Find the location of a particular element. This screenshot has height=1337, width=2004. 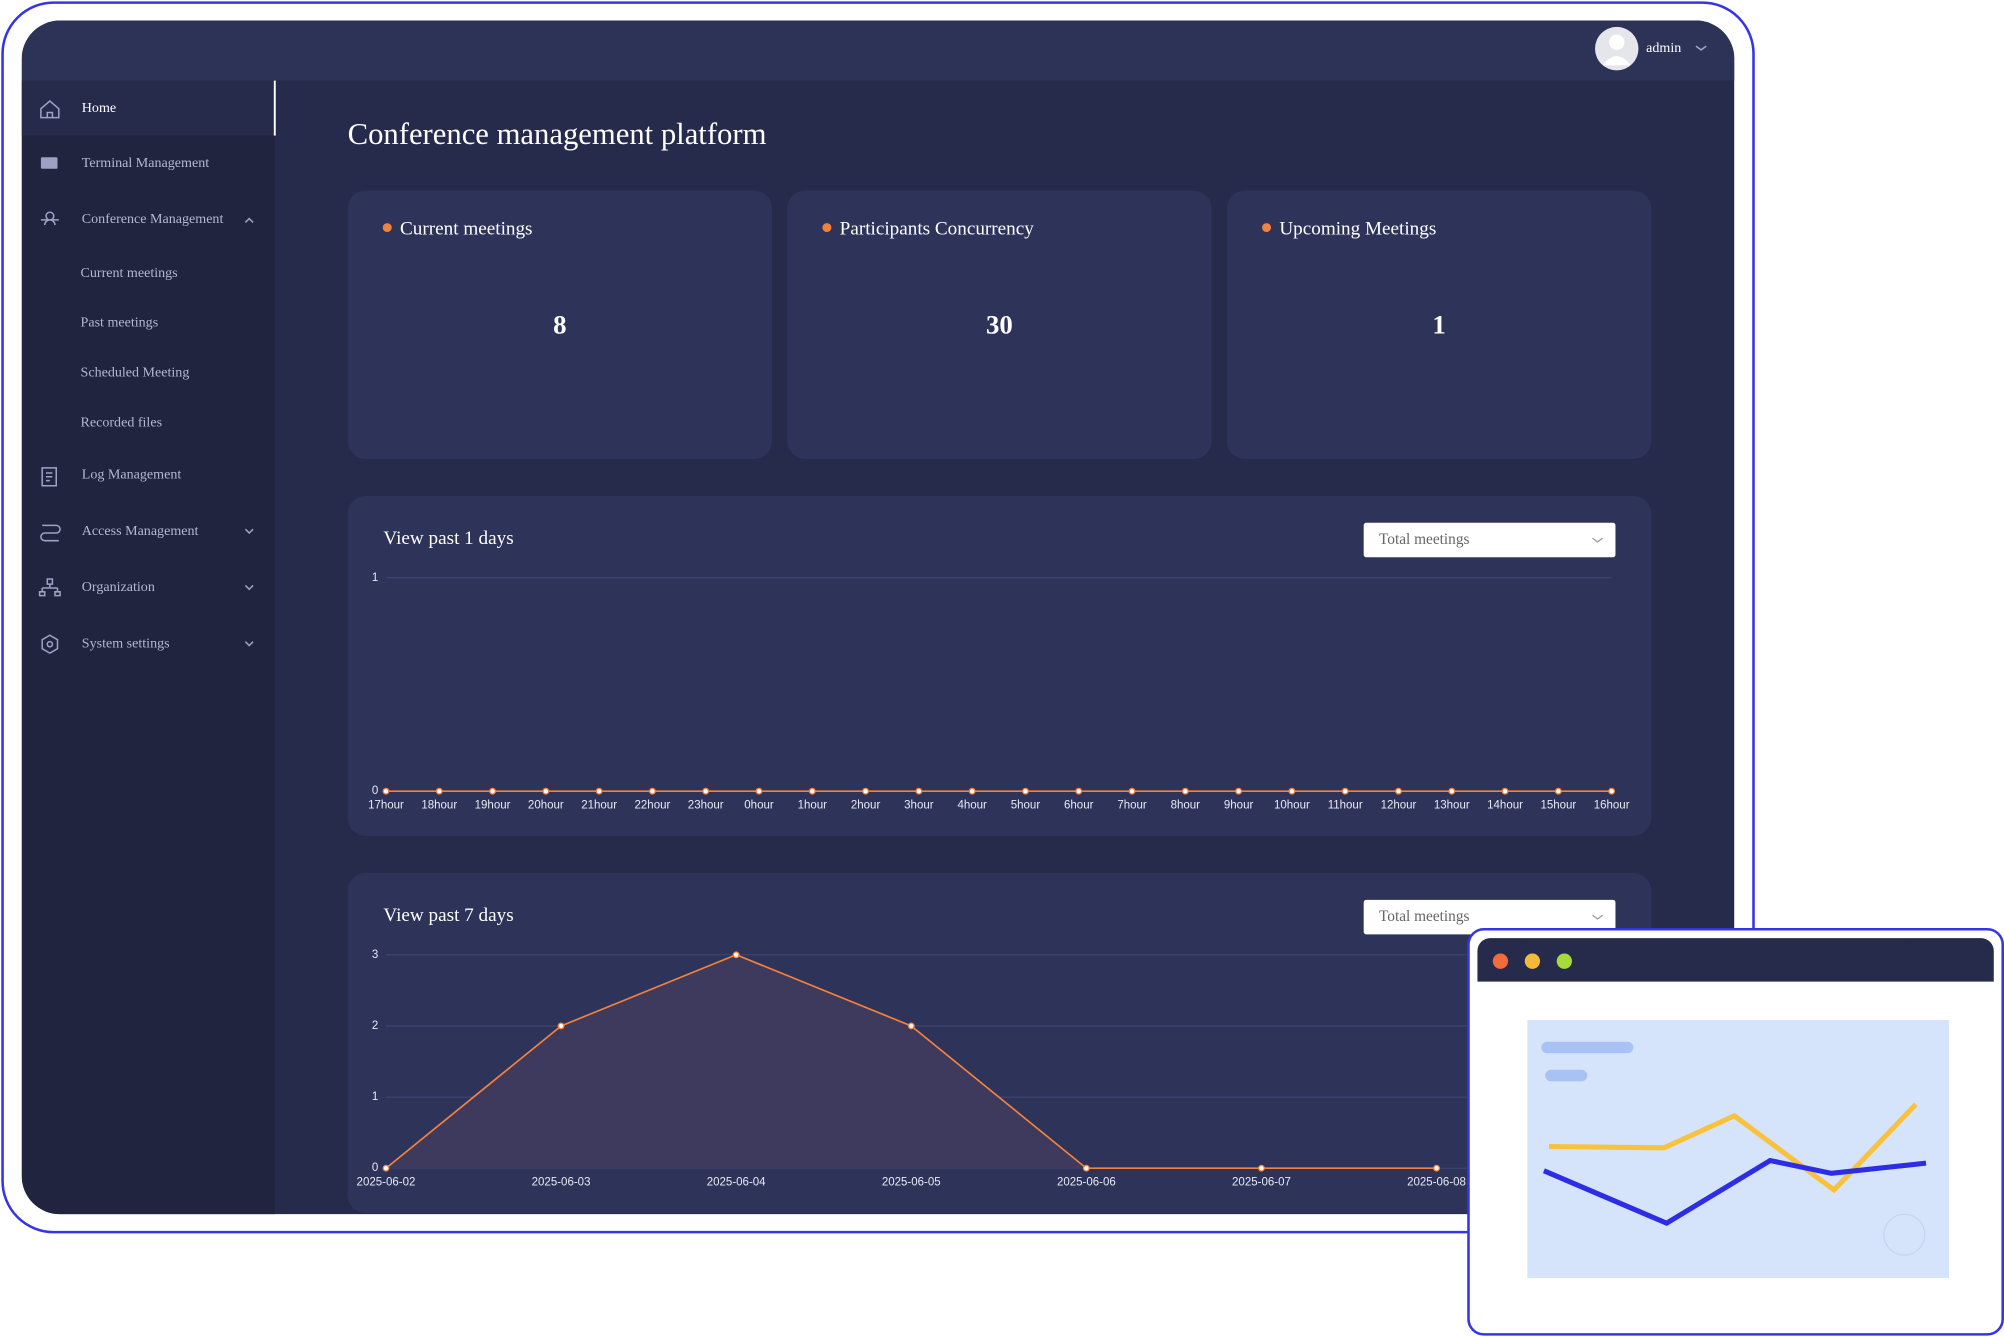

x-tick-label: 11hour is located at coordinates (1345, 805).